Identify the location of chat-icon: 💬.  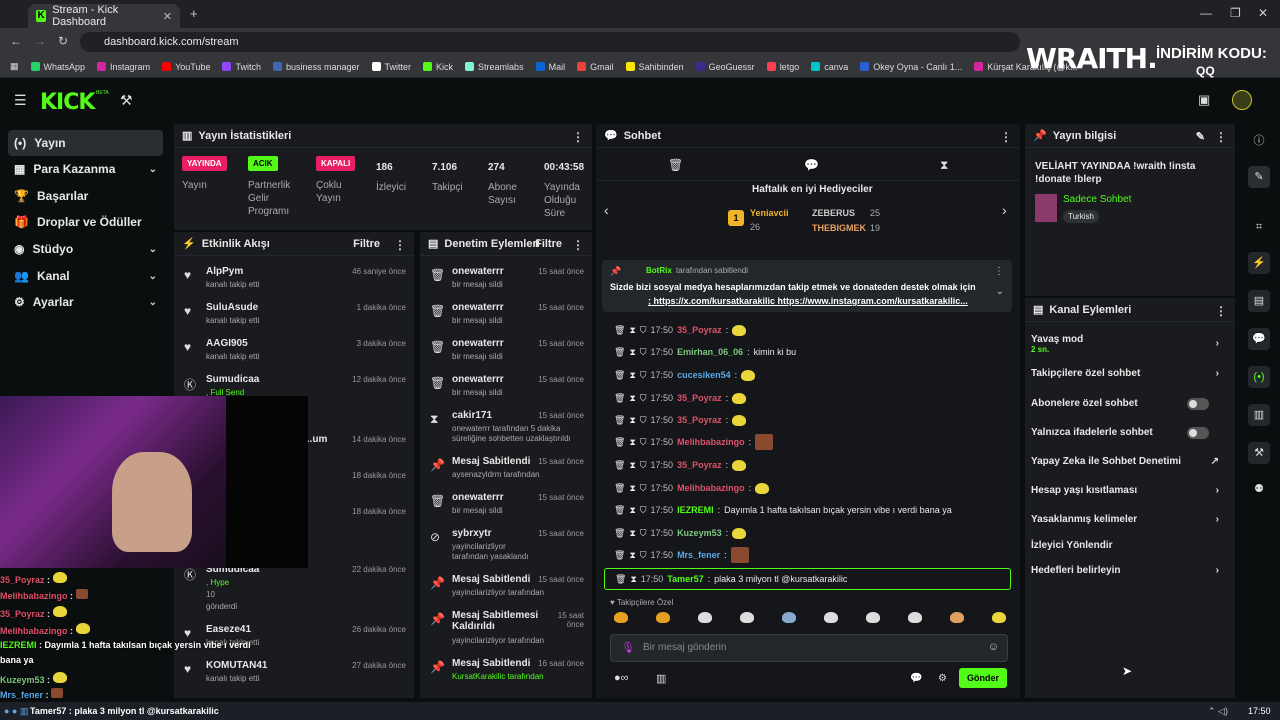
(1259, 339).